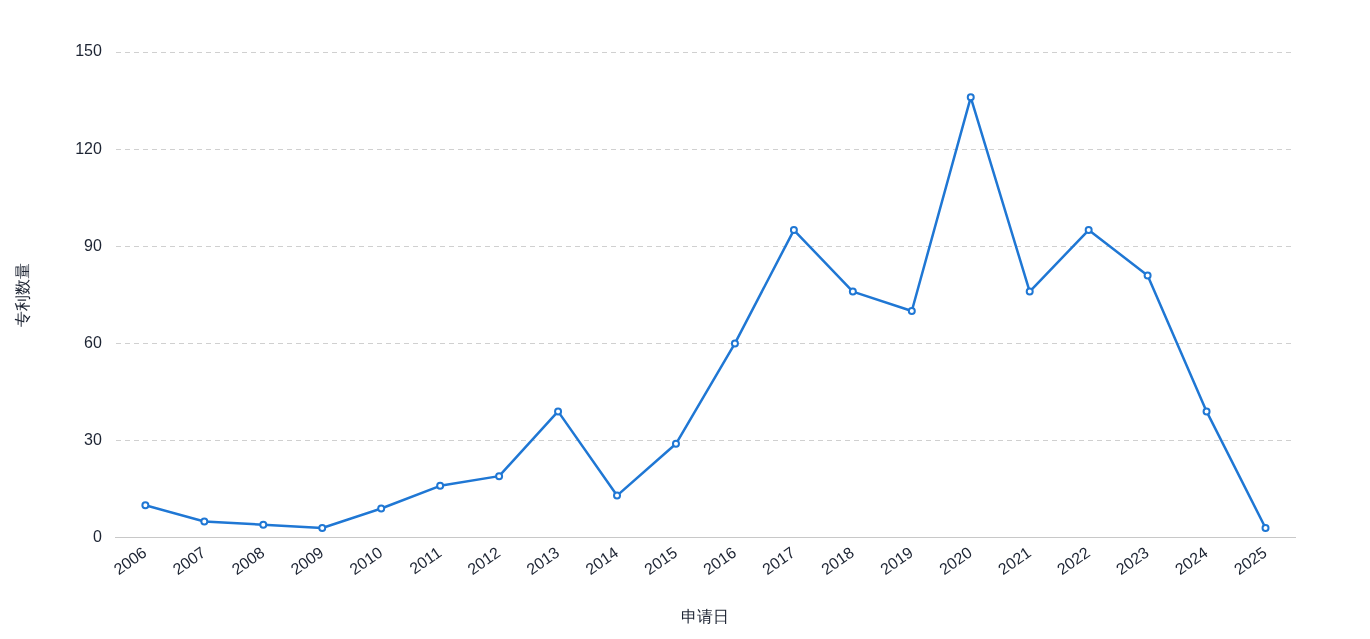  I want to click on y-tick-label: 150, so click(88, 51).